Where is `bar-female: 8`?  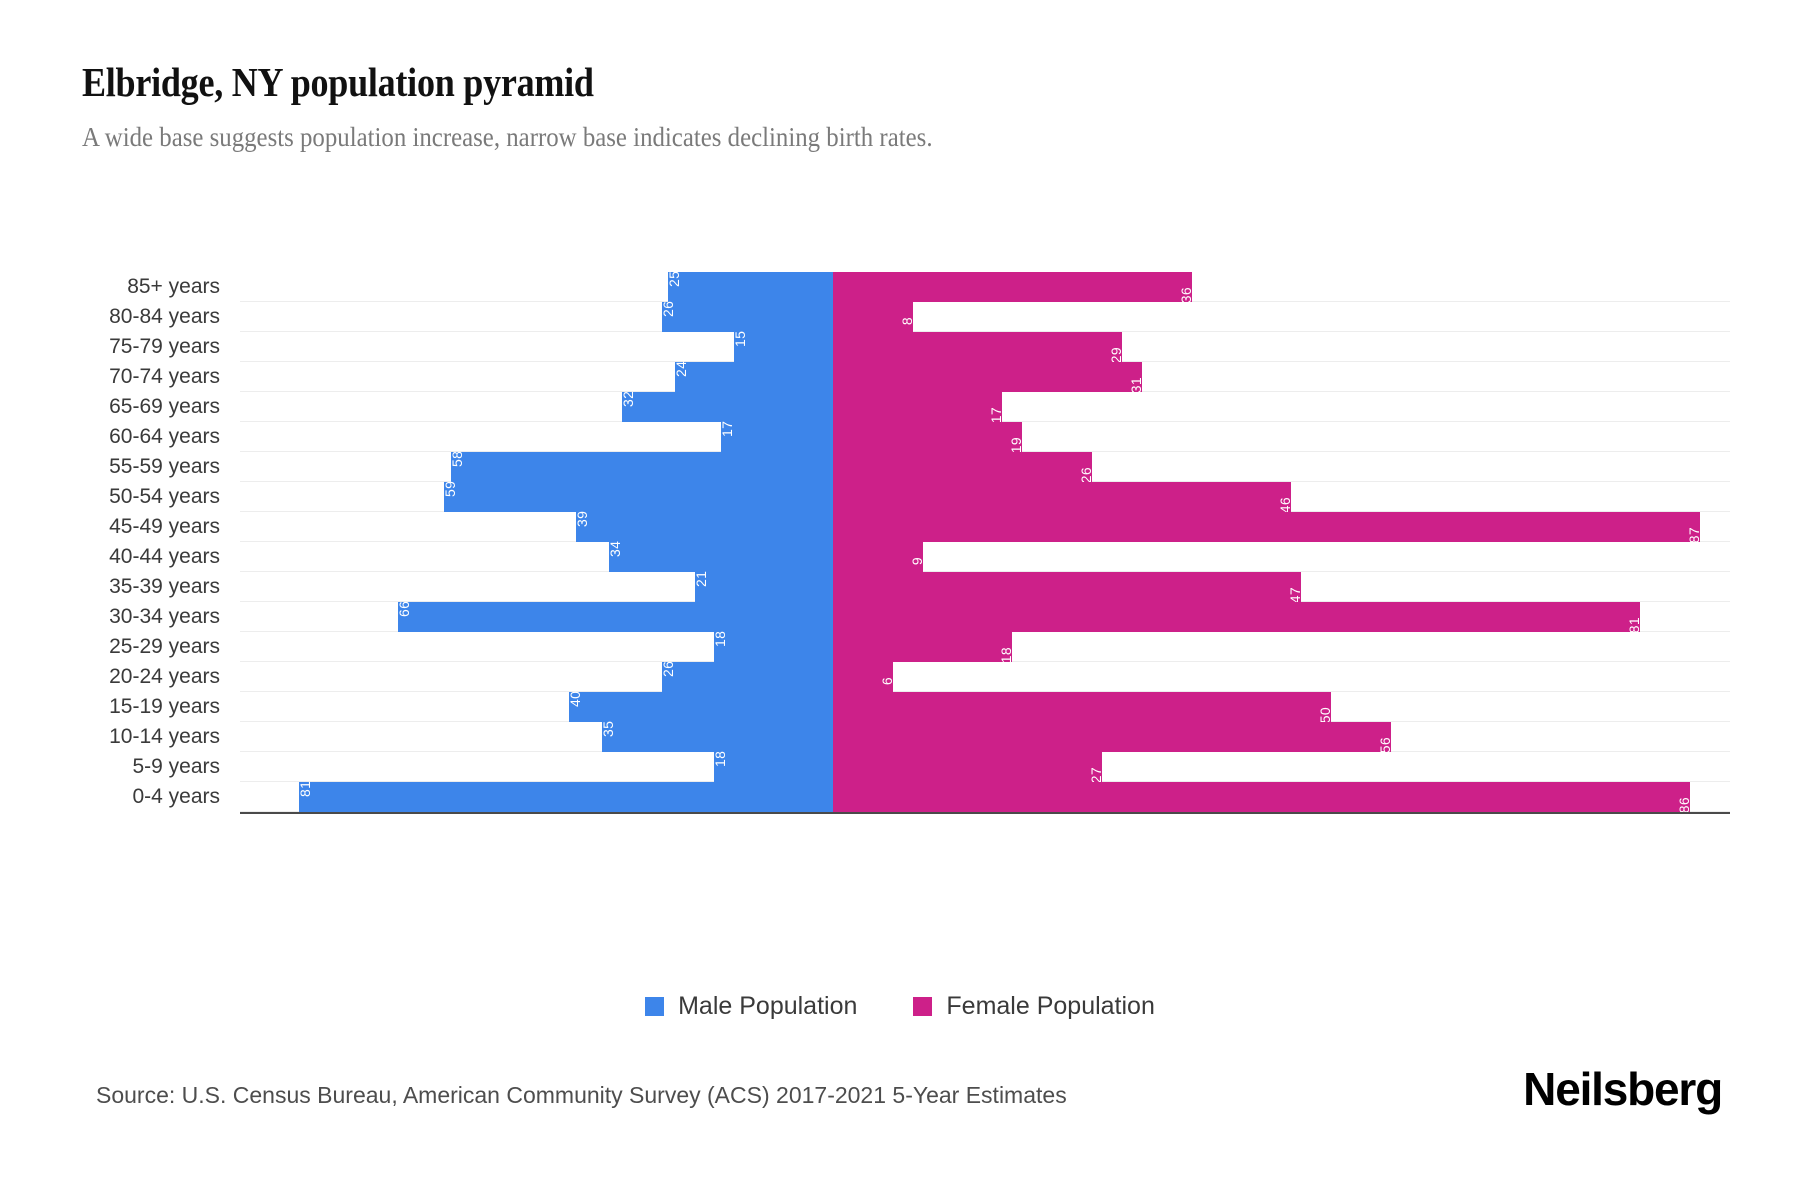
bar-female: 8 is located at coordinates (874, 317).